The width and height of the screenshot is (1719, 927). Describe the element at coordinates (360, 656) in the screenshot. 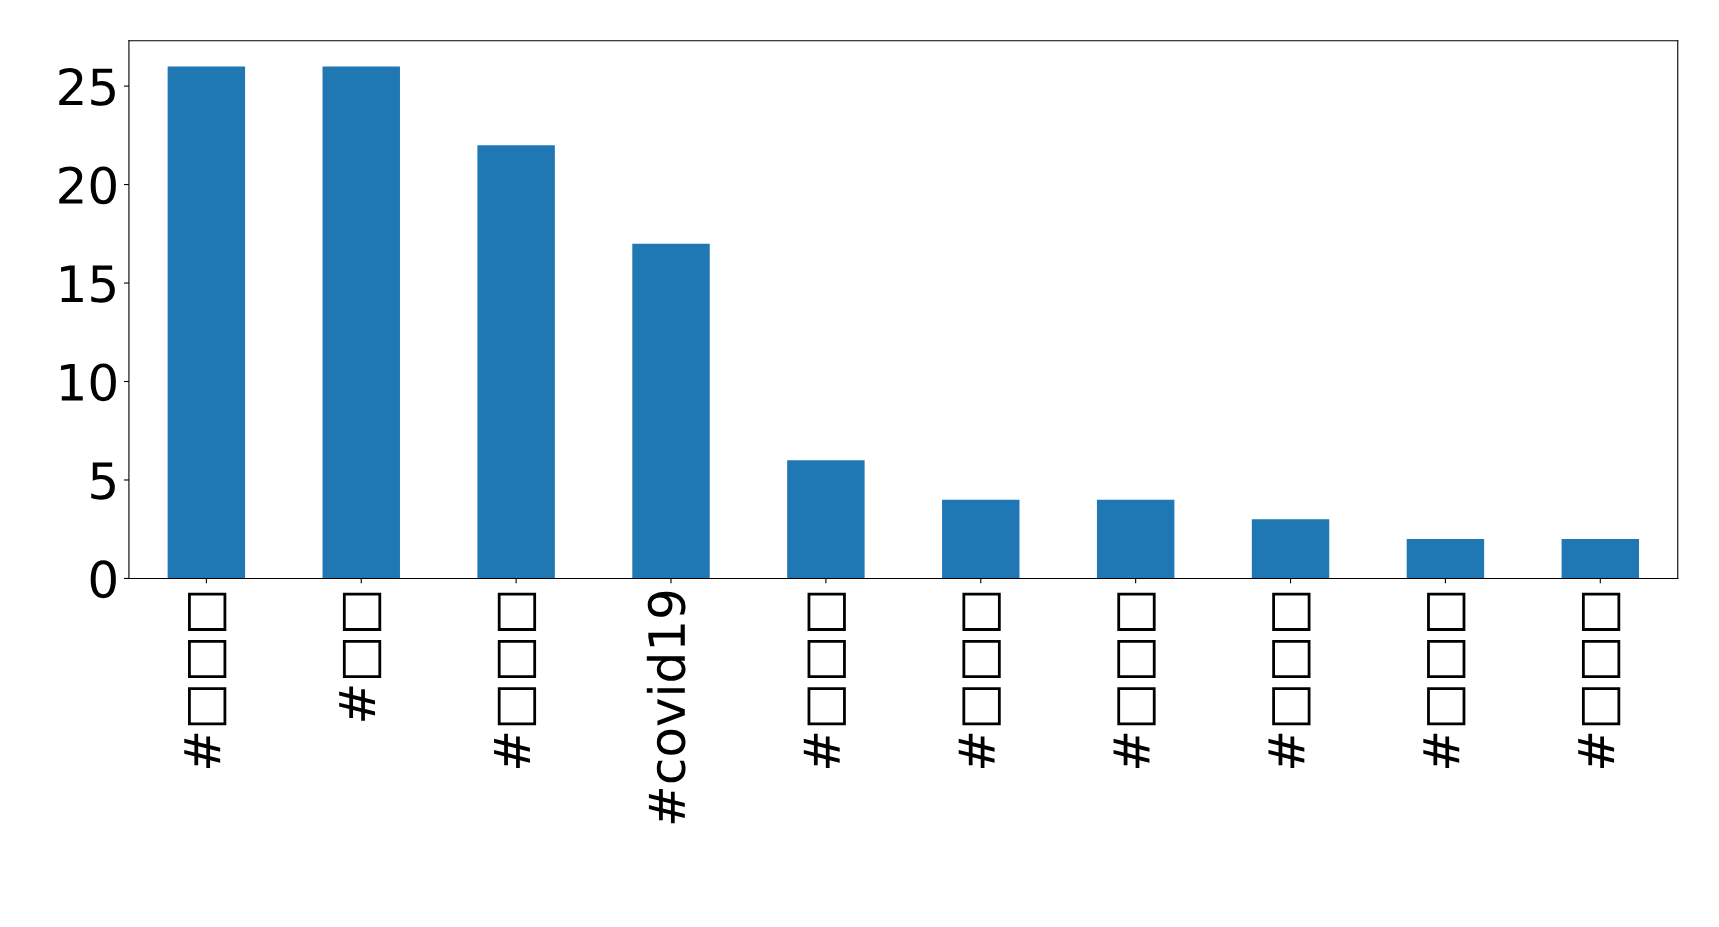

I see `x-tick-label: #□□` at that location.